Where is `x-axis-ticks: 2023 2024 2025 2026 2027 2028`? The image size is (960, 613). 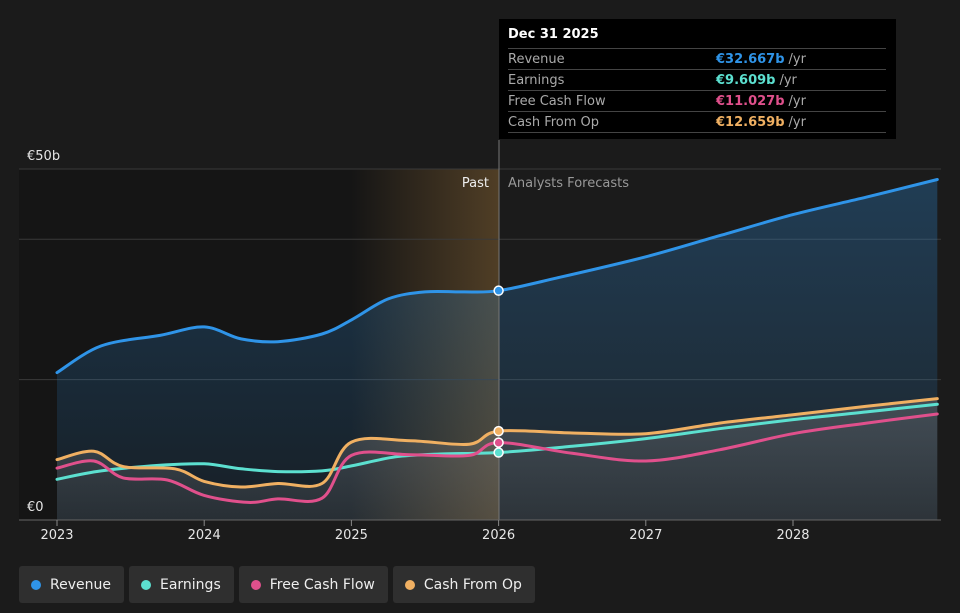 x-axis-ticks: 2023 2024 2025 2026 2027 2028 is located at coordinates (425, 531).